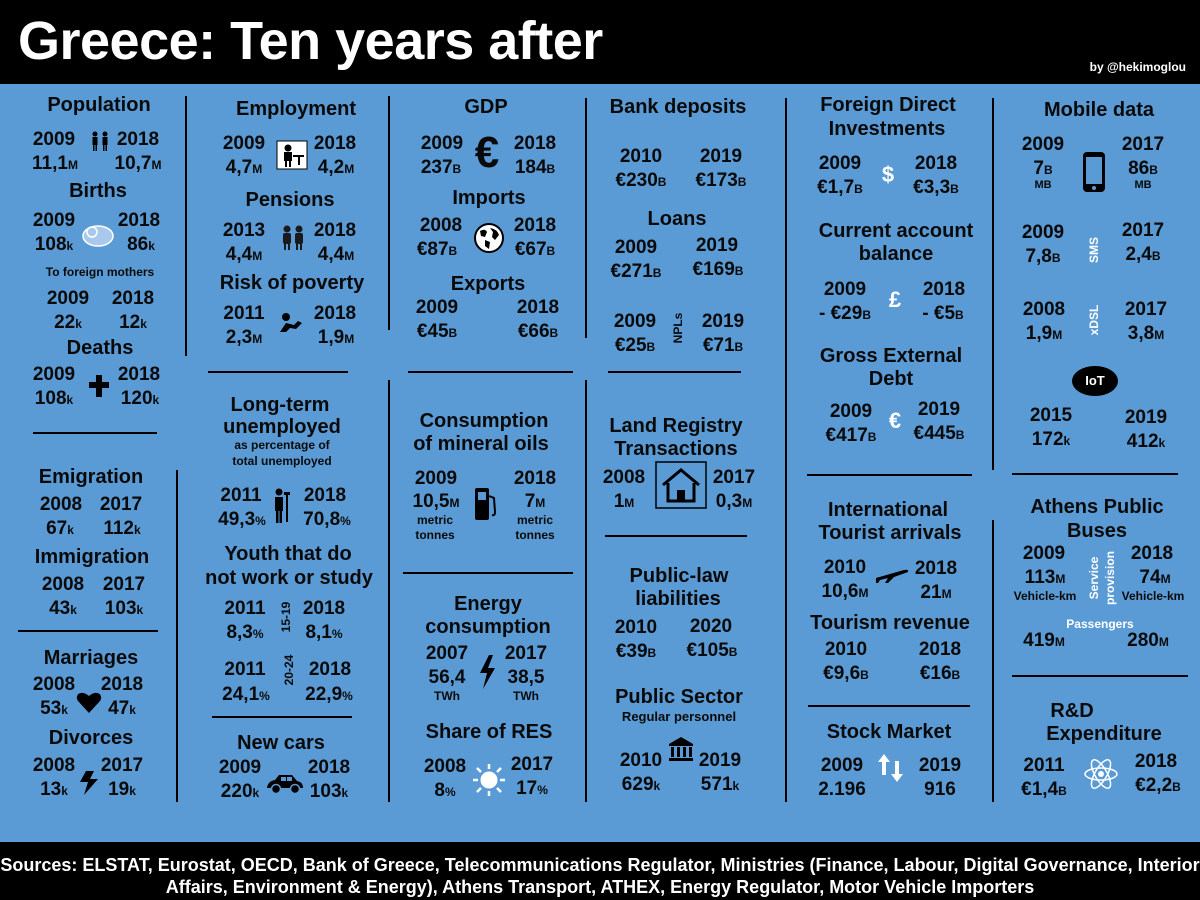  I want to click on poverty-title: Risk of poverty, so click(292, 283).